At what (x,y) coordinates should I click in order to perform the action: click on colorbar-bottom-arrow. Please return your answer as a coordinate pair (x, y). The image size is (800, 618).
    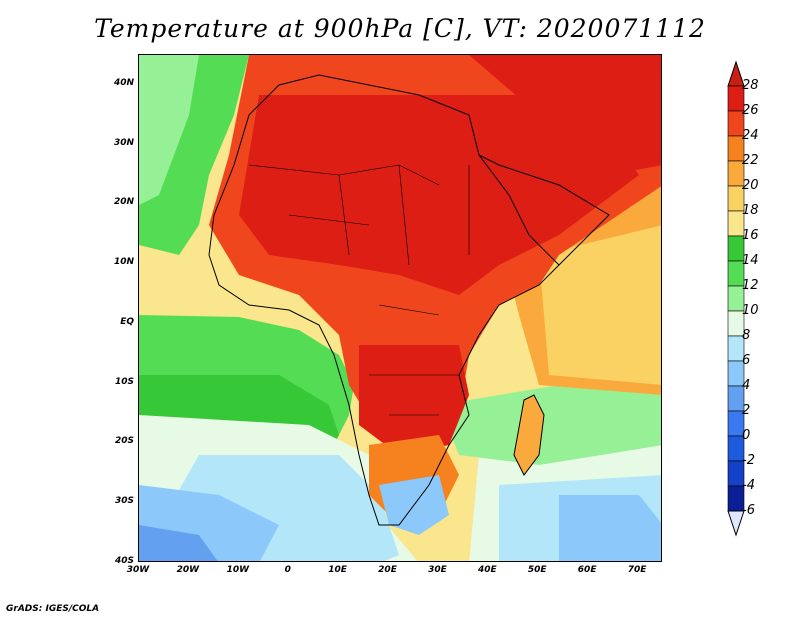
    Looking at the image, I should click on (736, 523).